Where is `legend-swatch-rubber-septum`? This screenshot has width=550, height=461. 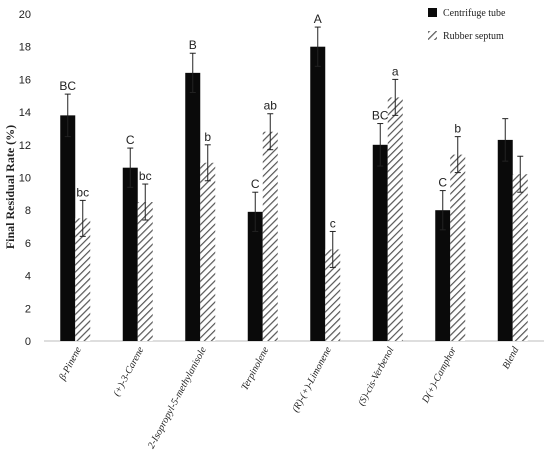
legend-swatch-rubber-septum is located at coordinates (432, 35).